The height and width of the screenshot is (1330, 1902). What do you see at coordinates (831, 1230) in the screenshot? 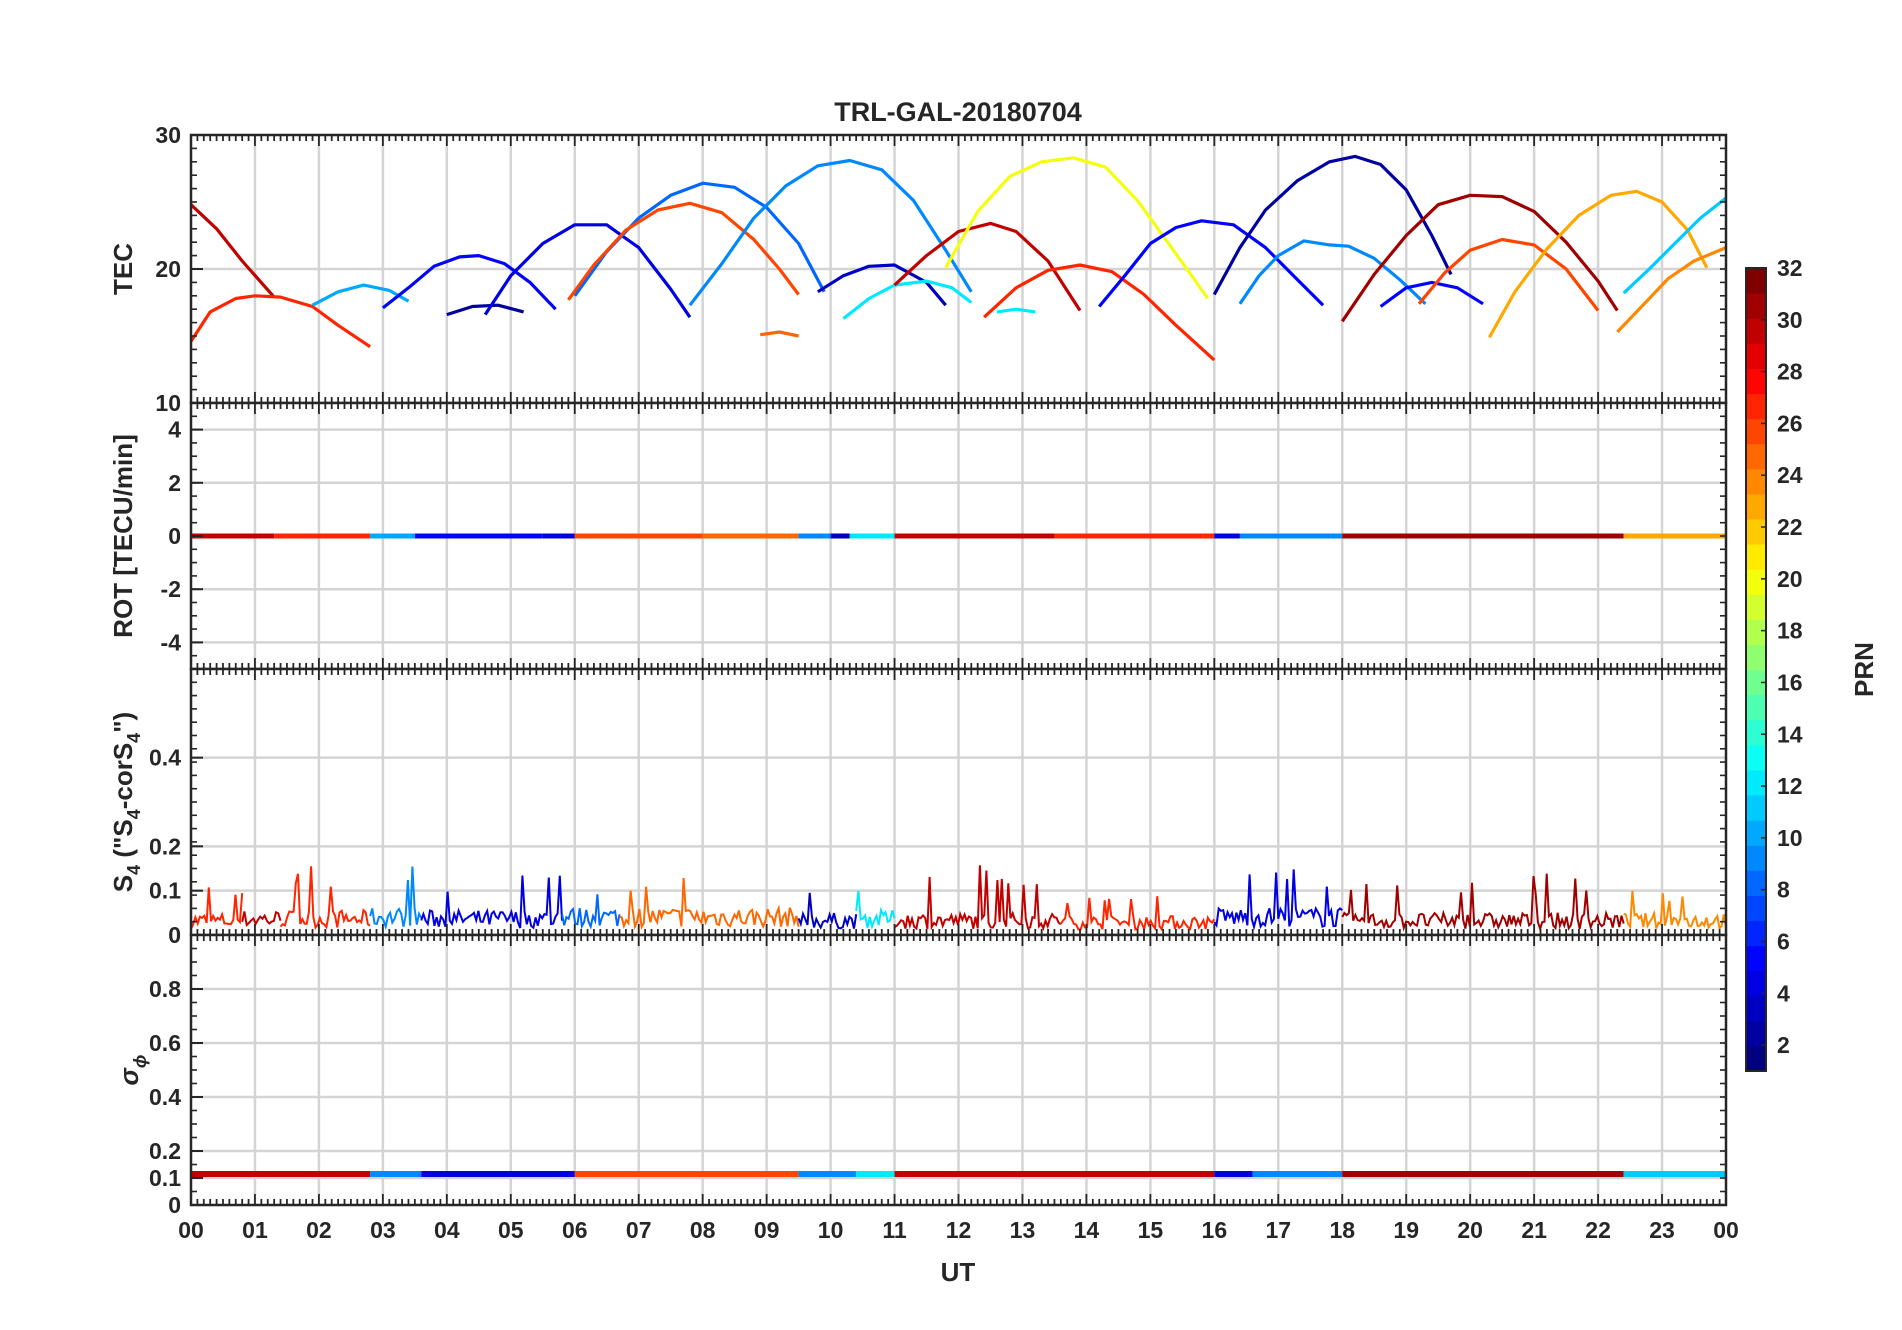
I see `x-tick-label: 10` at bounding box center [831, 1230].